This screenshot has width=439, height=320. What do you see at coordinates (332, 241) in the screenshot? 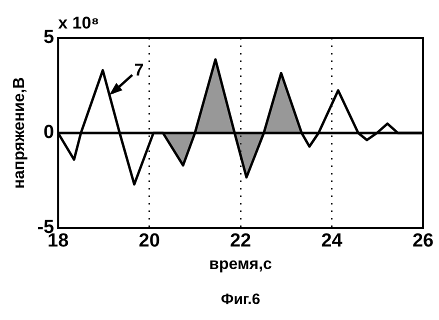
I see `x-tick-label: 24` at bounding box center [332, 241].